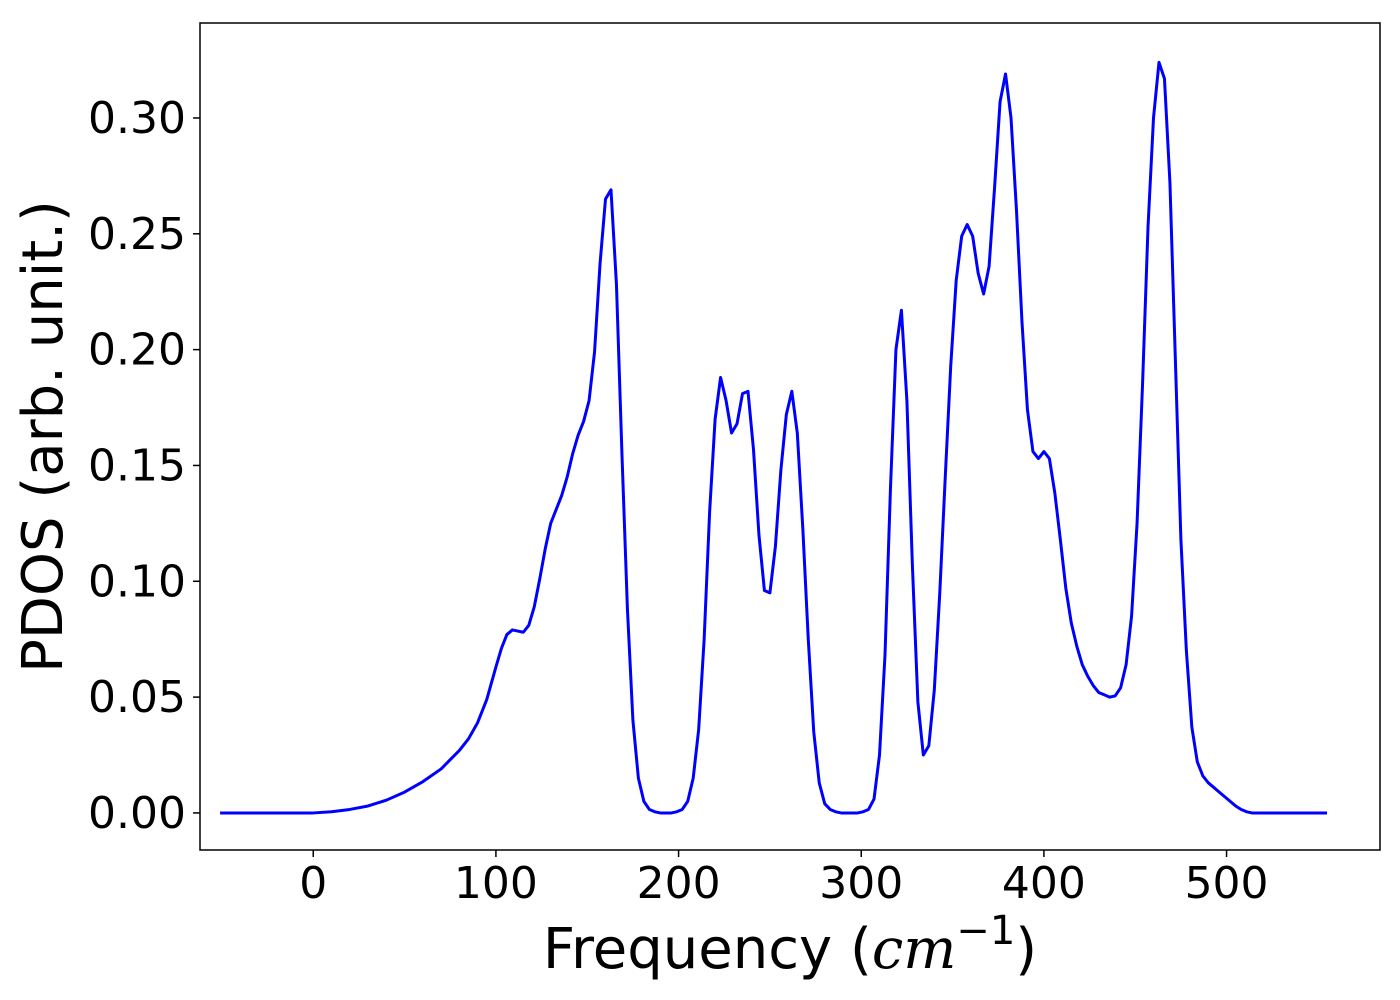 The image size is (1400, 1000). I want to click on x-axis-label: Frequency (cm−1), so click(790, 945).